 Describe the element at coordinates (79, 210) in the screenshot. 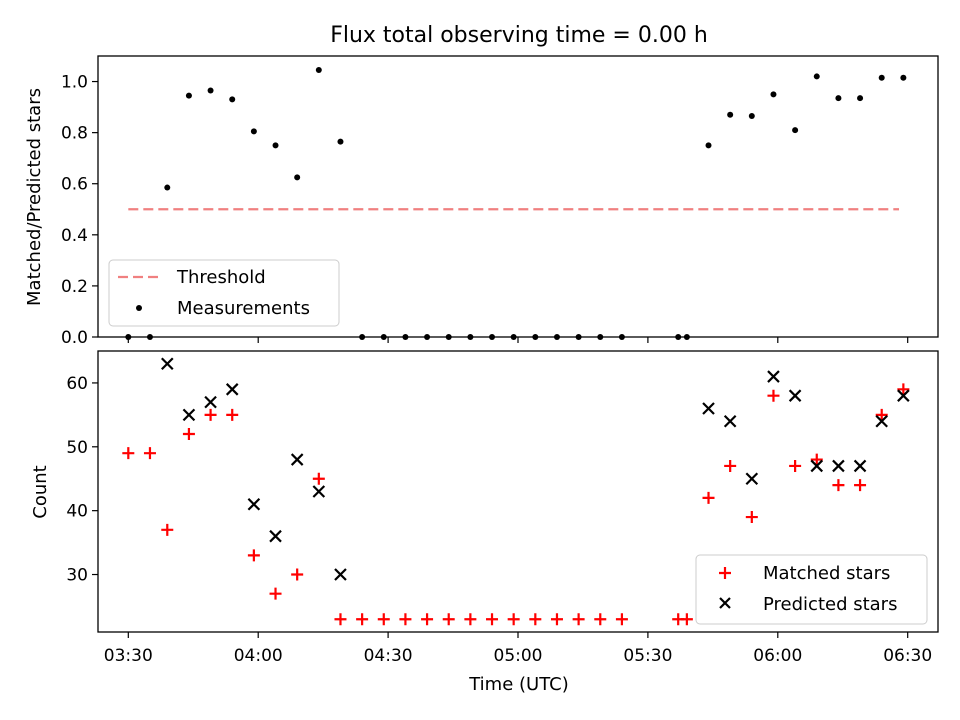

I see `top-y-axis: 0.0 0.2 0.4 0.6 0.8 1.0` at that location.